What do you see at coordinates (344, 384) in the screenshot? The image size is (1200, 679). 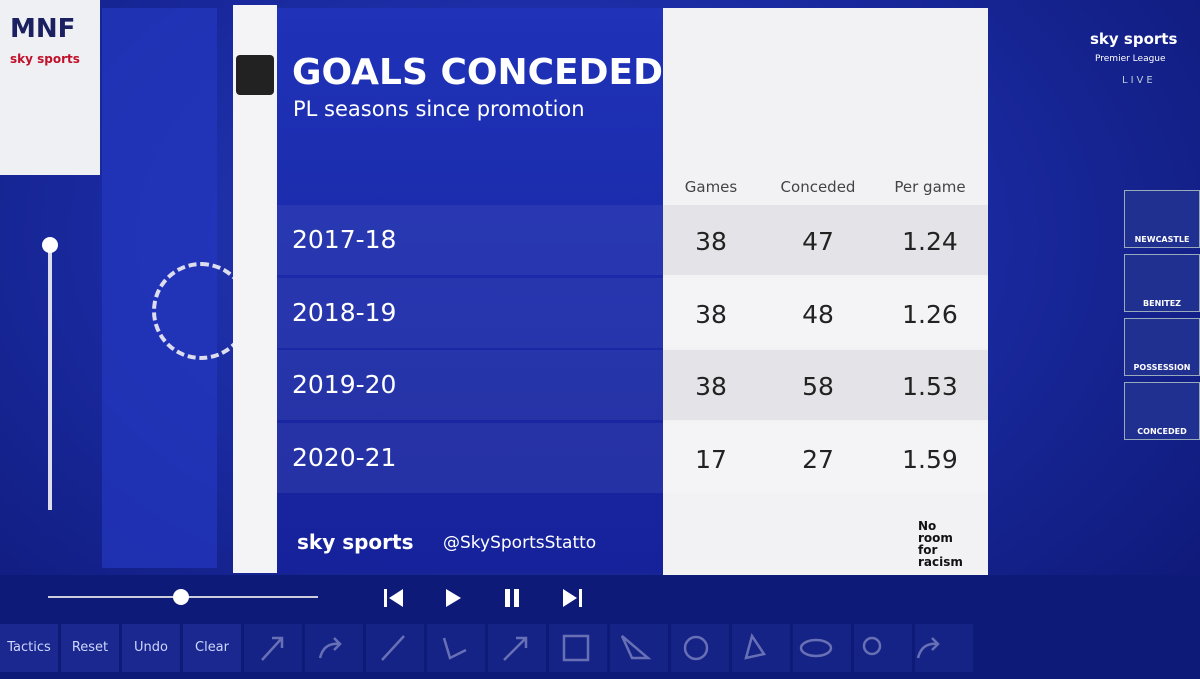 I see `season: 2019-20` at bounding box center [344, 384].